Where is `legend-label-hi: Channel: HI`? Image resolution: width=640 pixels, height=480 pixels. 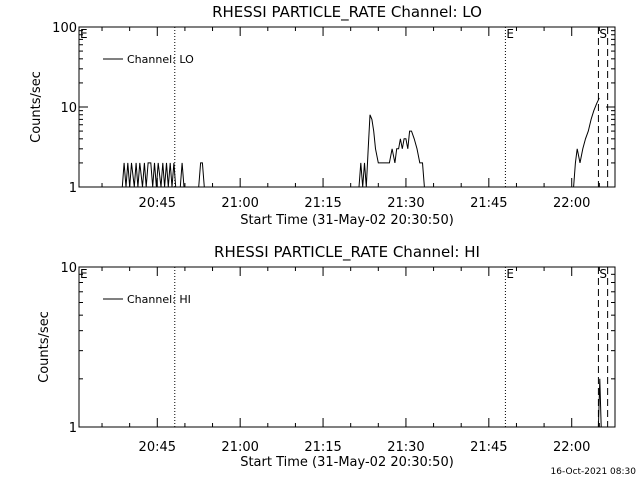 legend-label-hi: Channel: HI is located at coordinates (159, 299).